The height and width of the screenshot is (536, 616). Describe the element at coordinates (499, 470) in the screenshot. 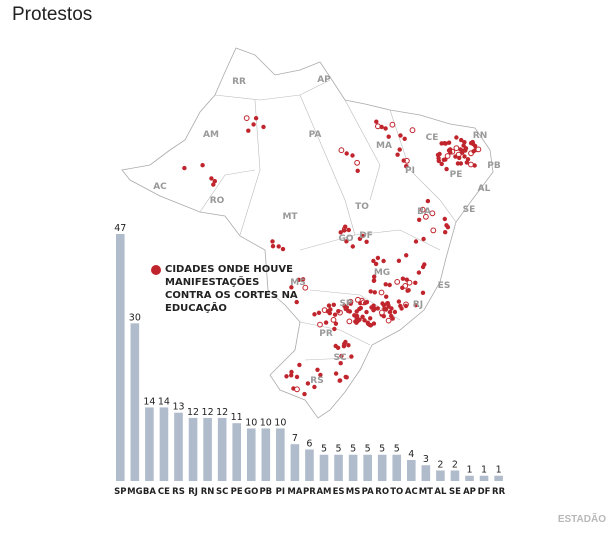

I see `bar-value-label: 1` at that location.